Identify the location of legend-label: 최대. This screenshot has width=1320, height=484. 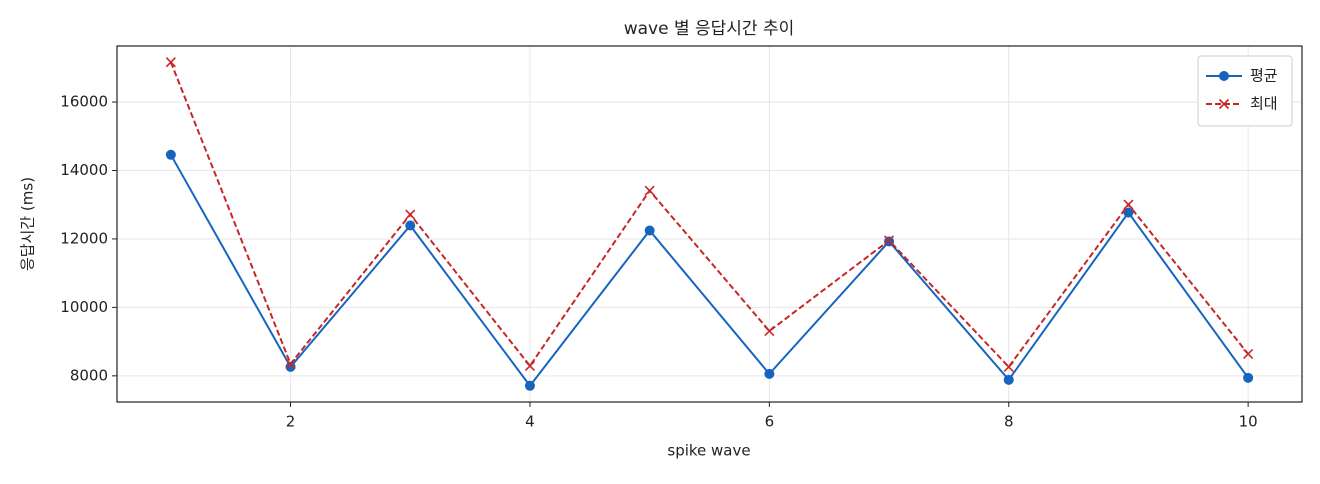
(1264, 104).